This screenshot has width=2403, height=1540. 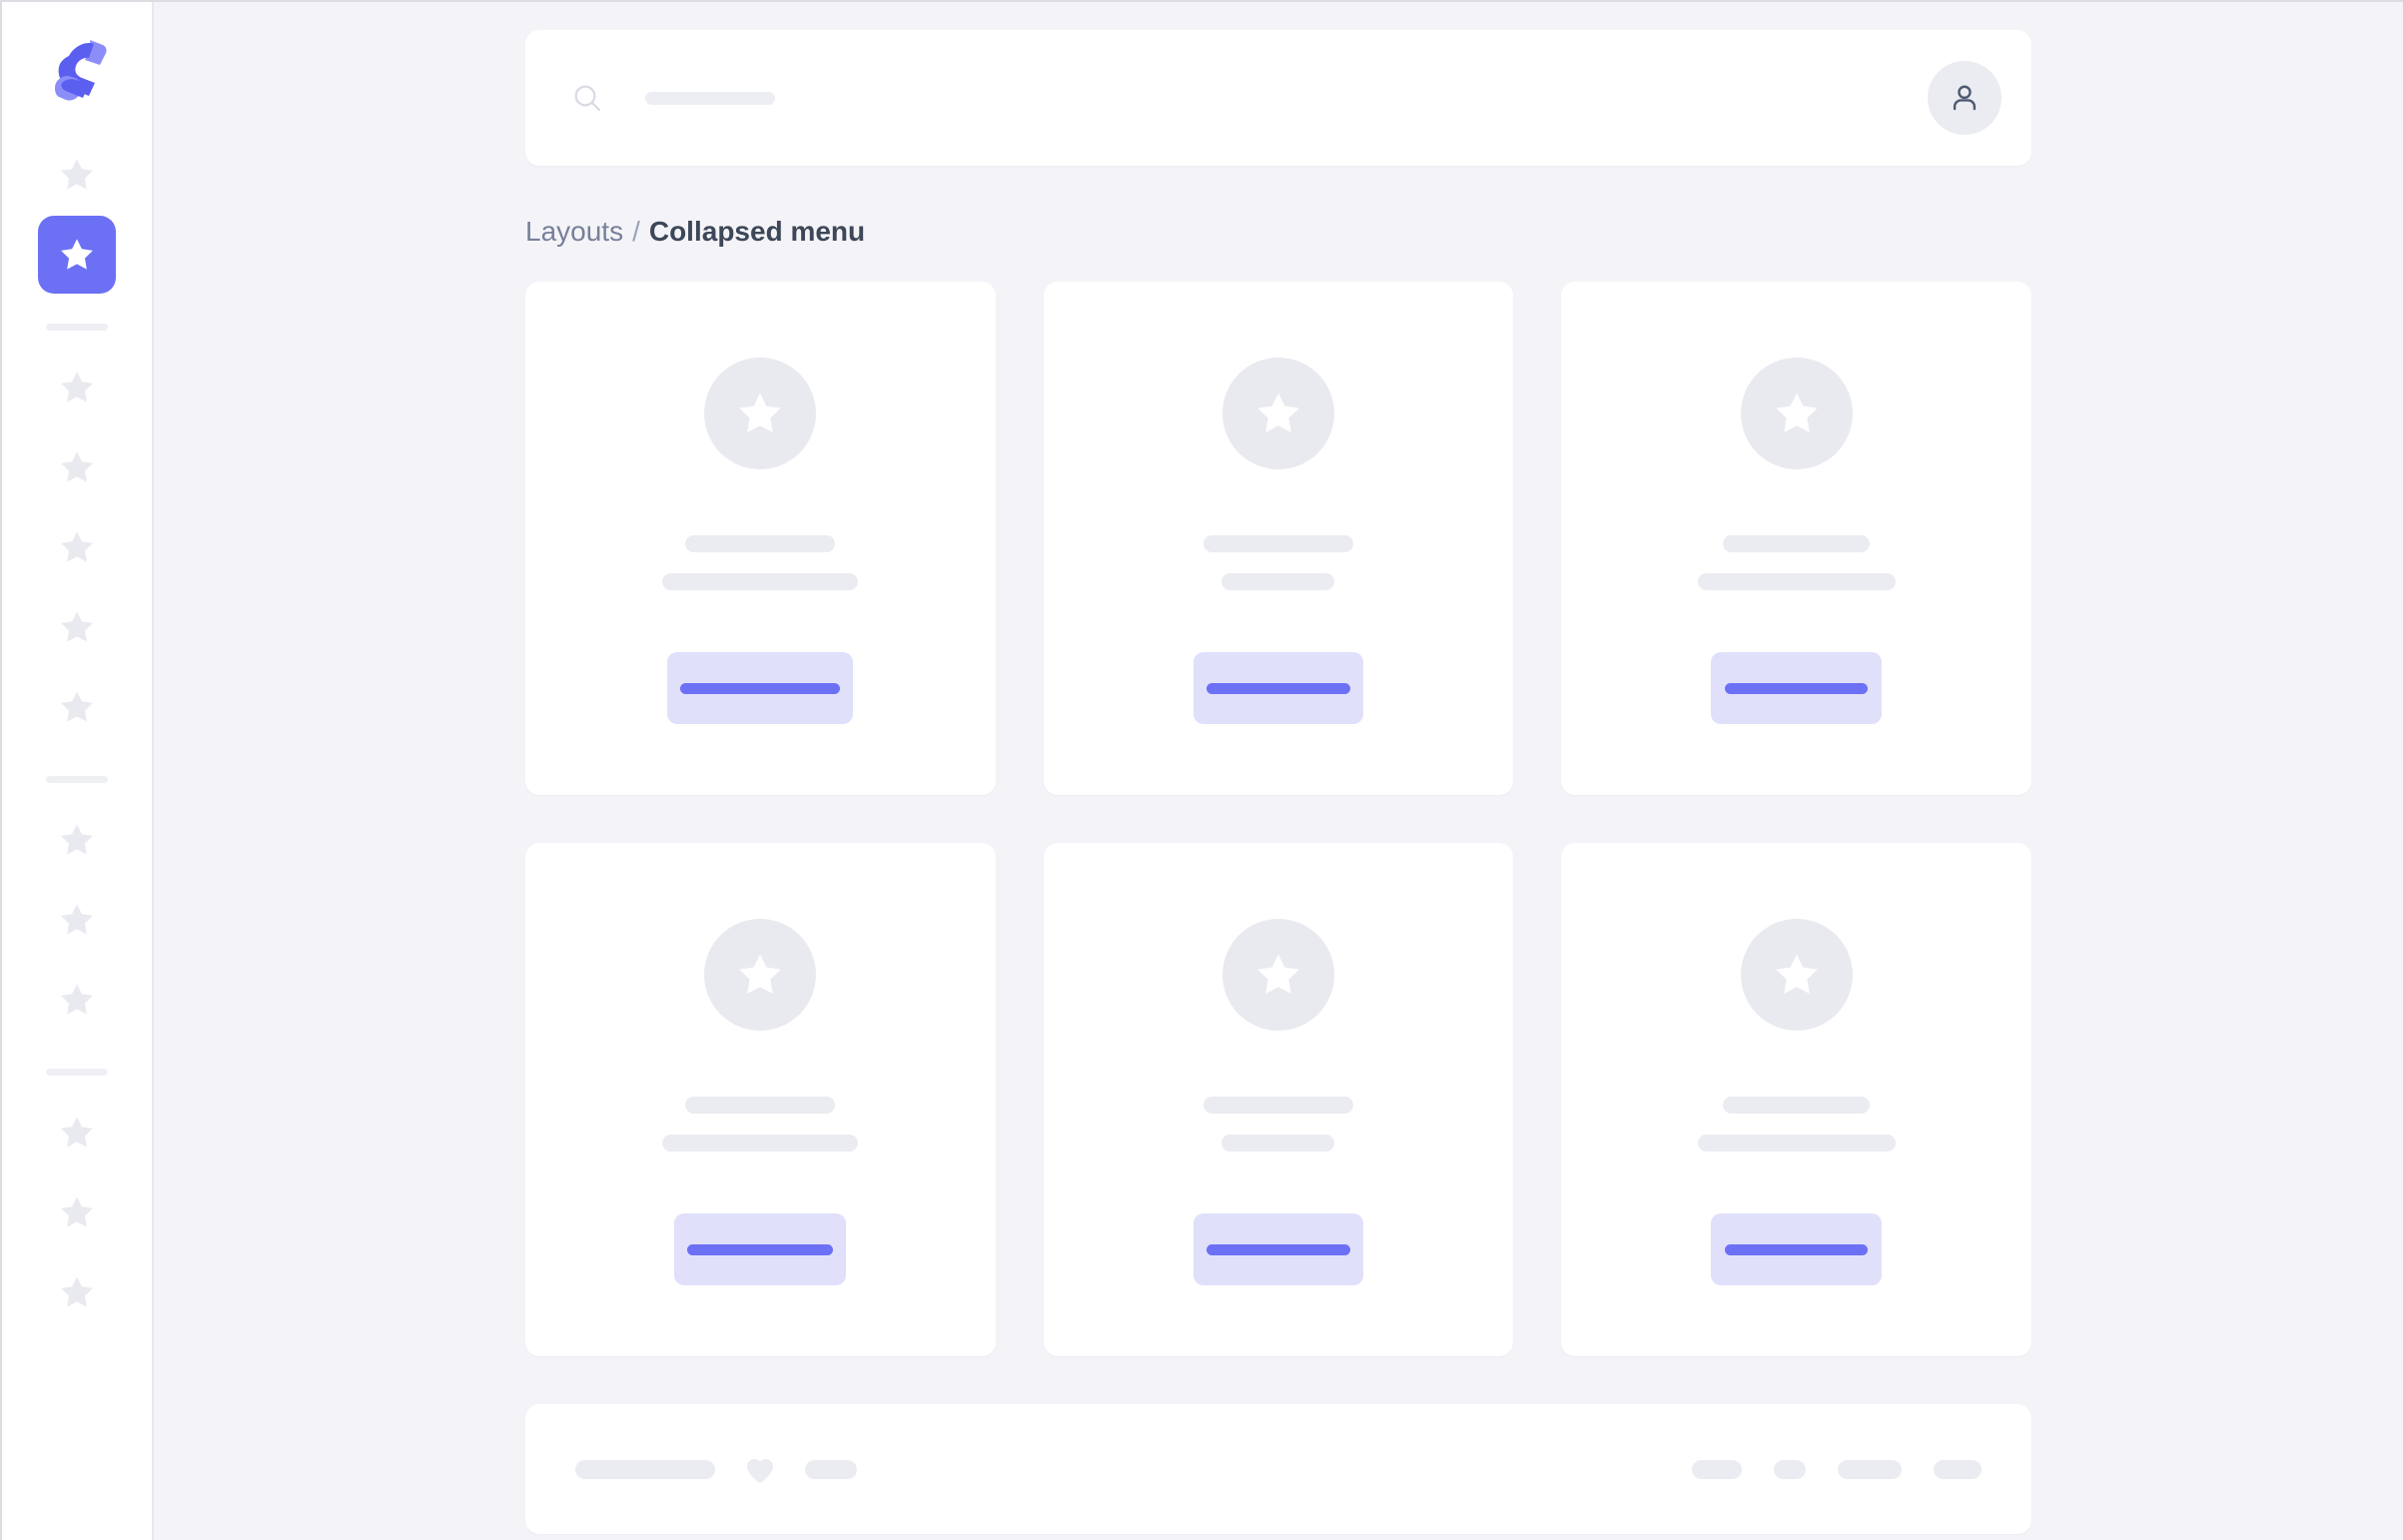 I want to click on breadcrumb: Layouts / Collapsed menu, so click(x=1278, y=232).